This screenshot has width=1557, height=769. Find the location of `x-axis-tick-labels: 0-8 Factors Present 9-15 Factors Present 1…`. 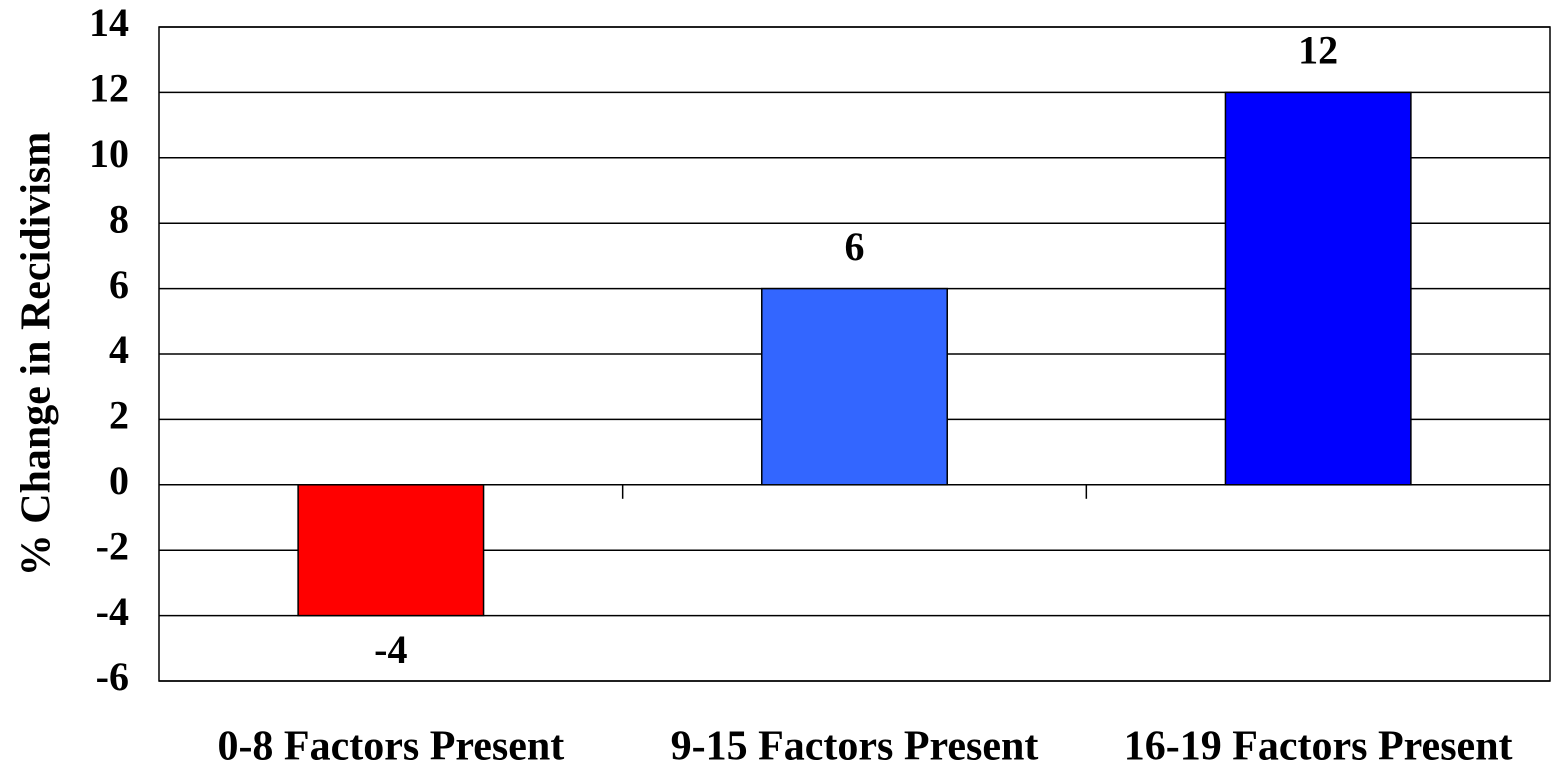

x-axis-tick-labels: 0-8 Factors Present 9-15 Factors Present 1… is located at coordinates (864, 746).